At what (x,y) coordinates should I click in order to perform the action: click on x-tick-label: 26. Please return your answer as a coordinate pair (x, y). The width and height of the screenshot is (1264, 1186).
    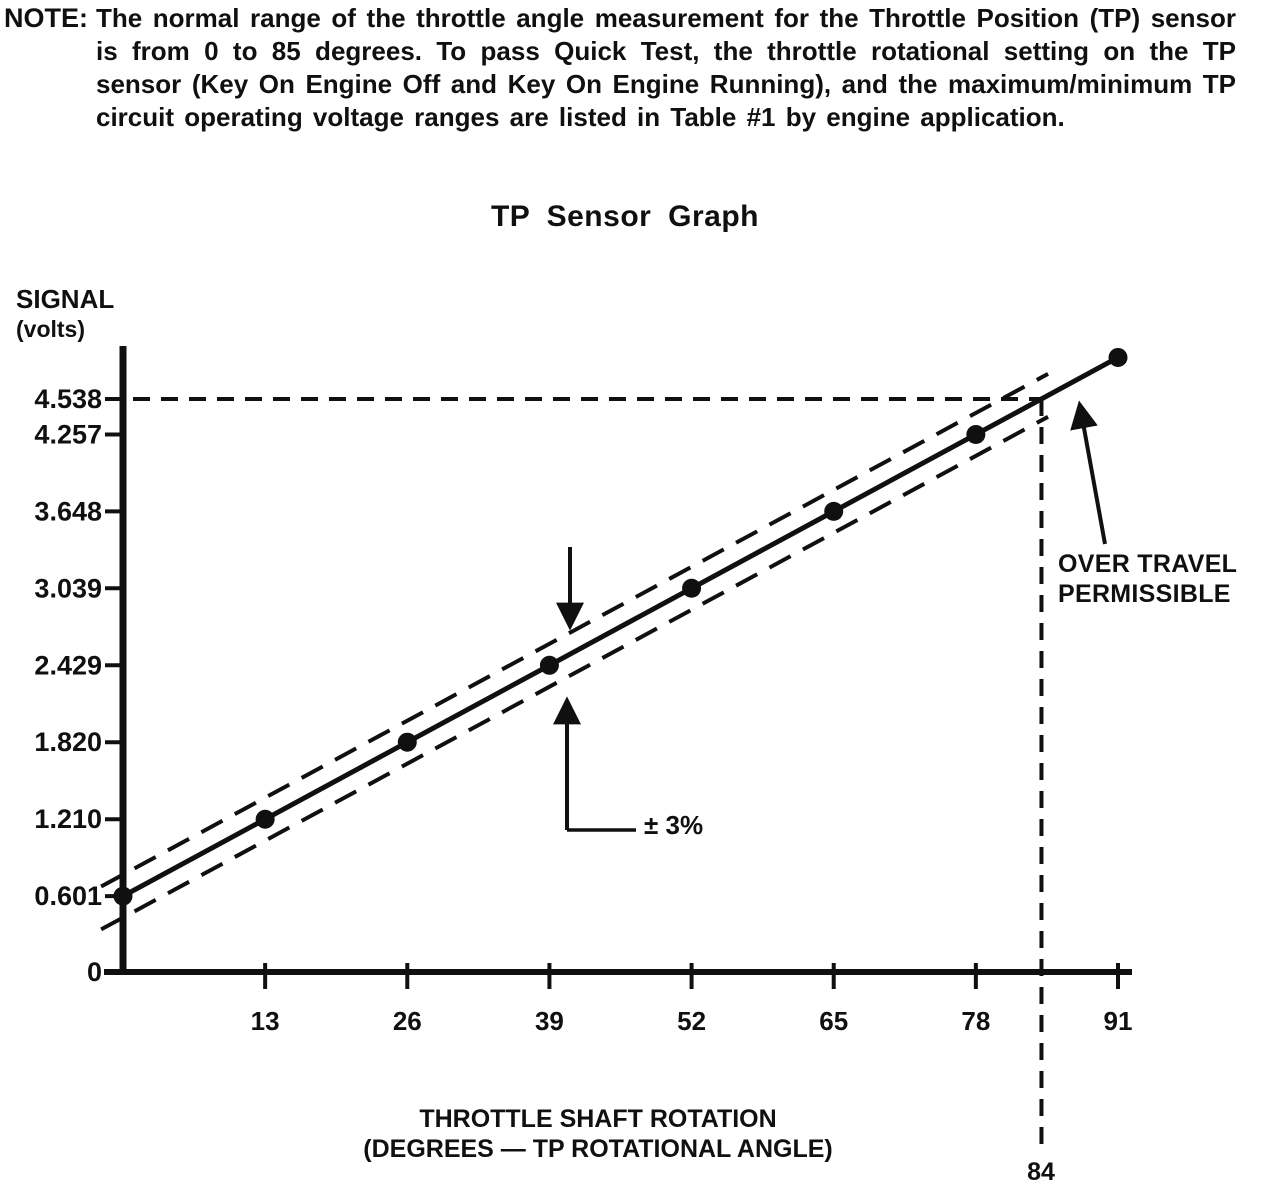
    Looking at the image, I should click on (407, 1021).